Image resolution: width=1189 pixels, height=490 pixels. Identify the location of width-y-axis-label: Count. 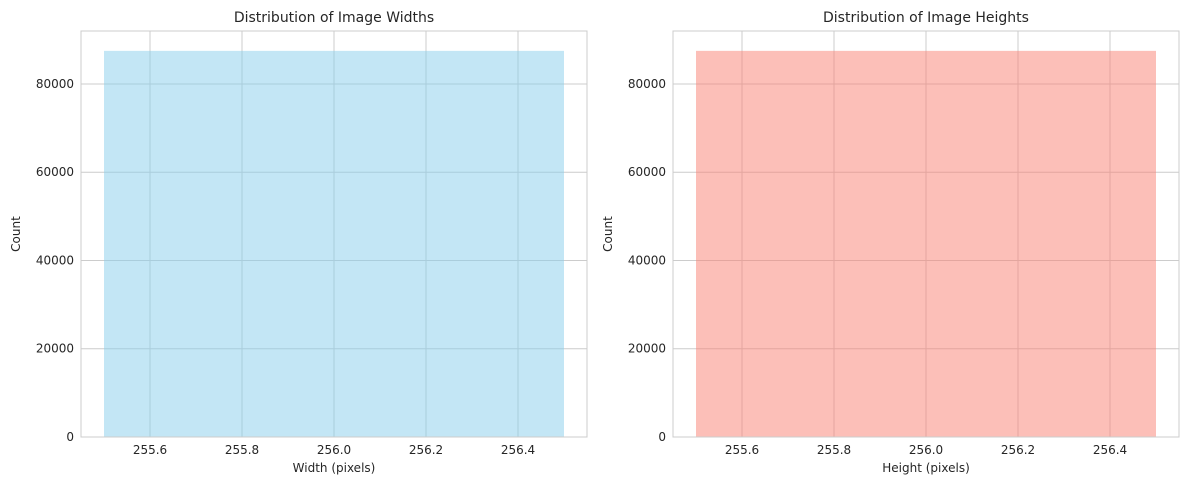
(16, 234).